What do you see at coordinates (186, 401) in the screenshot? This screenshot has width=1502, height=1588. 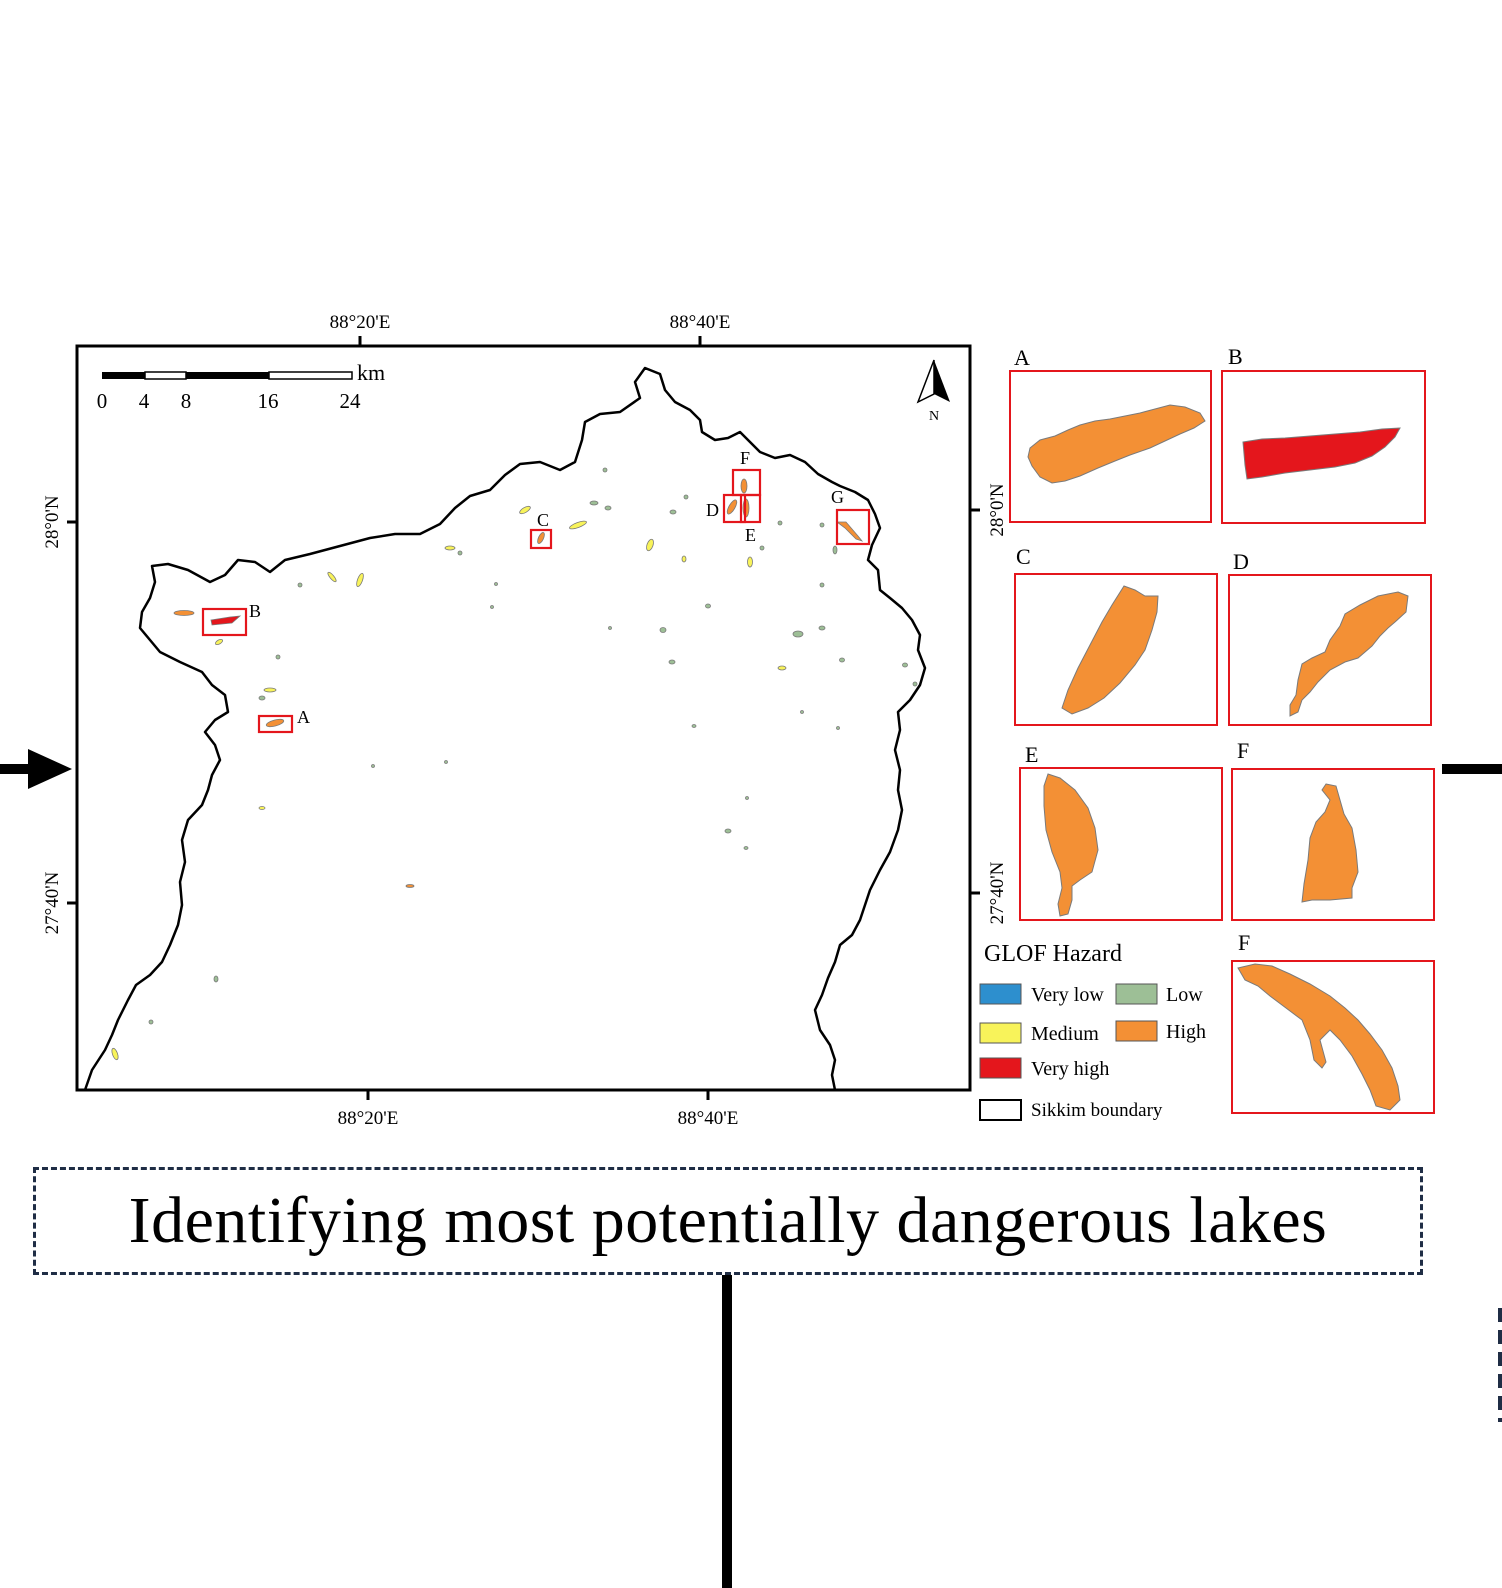 I see `scale-label-8: 8` at bounding box center [186, 401].